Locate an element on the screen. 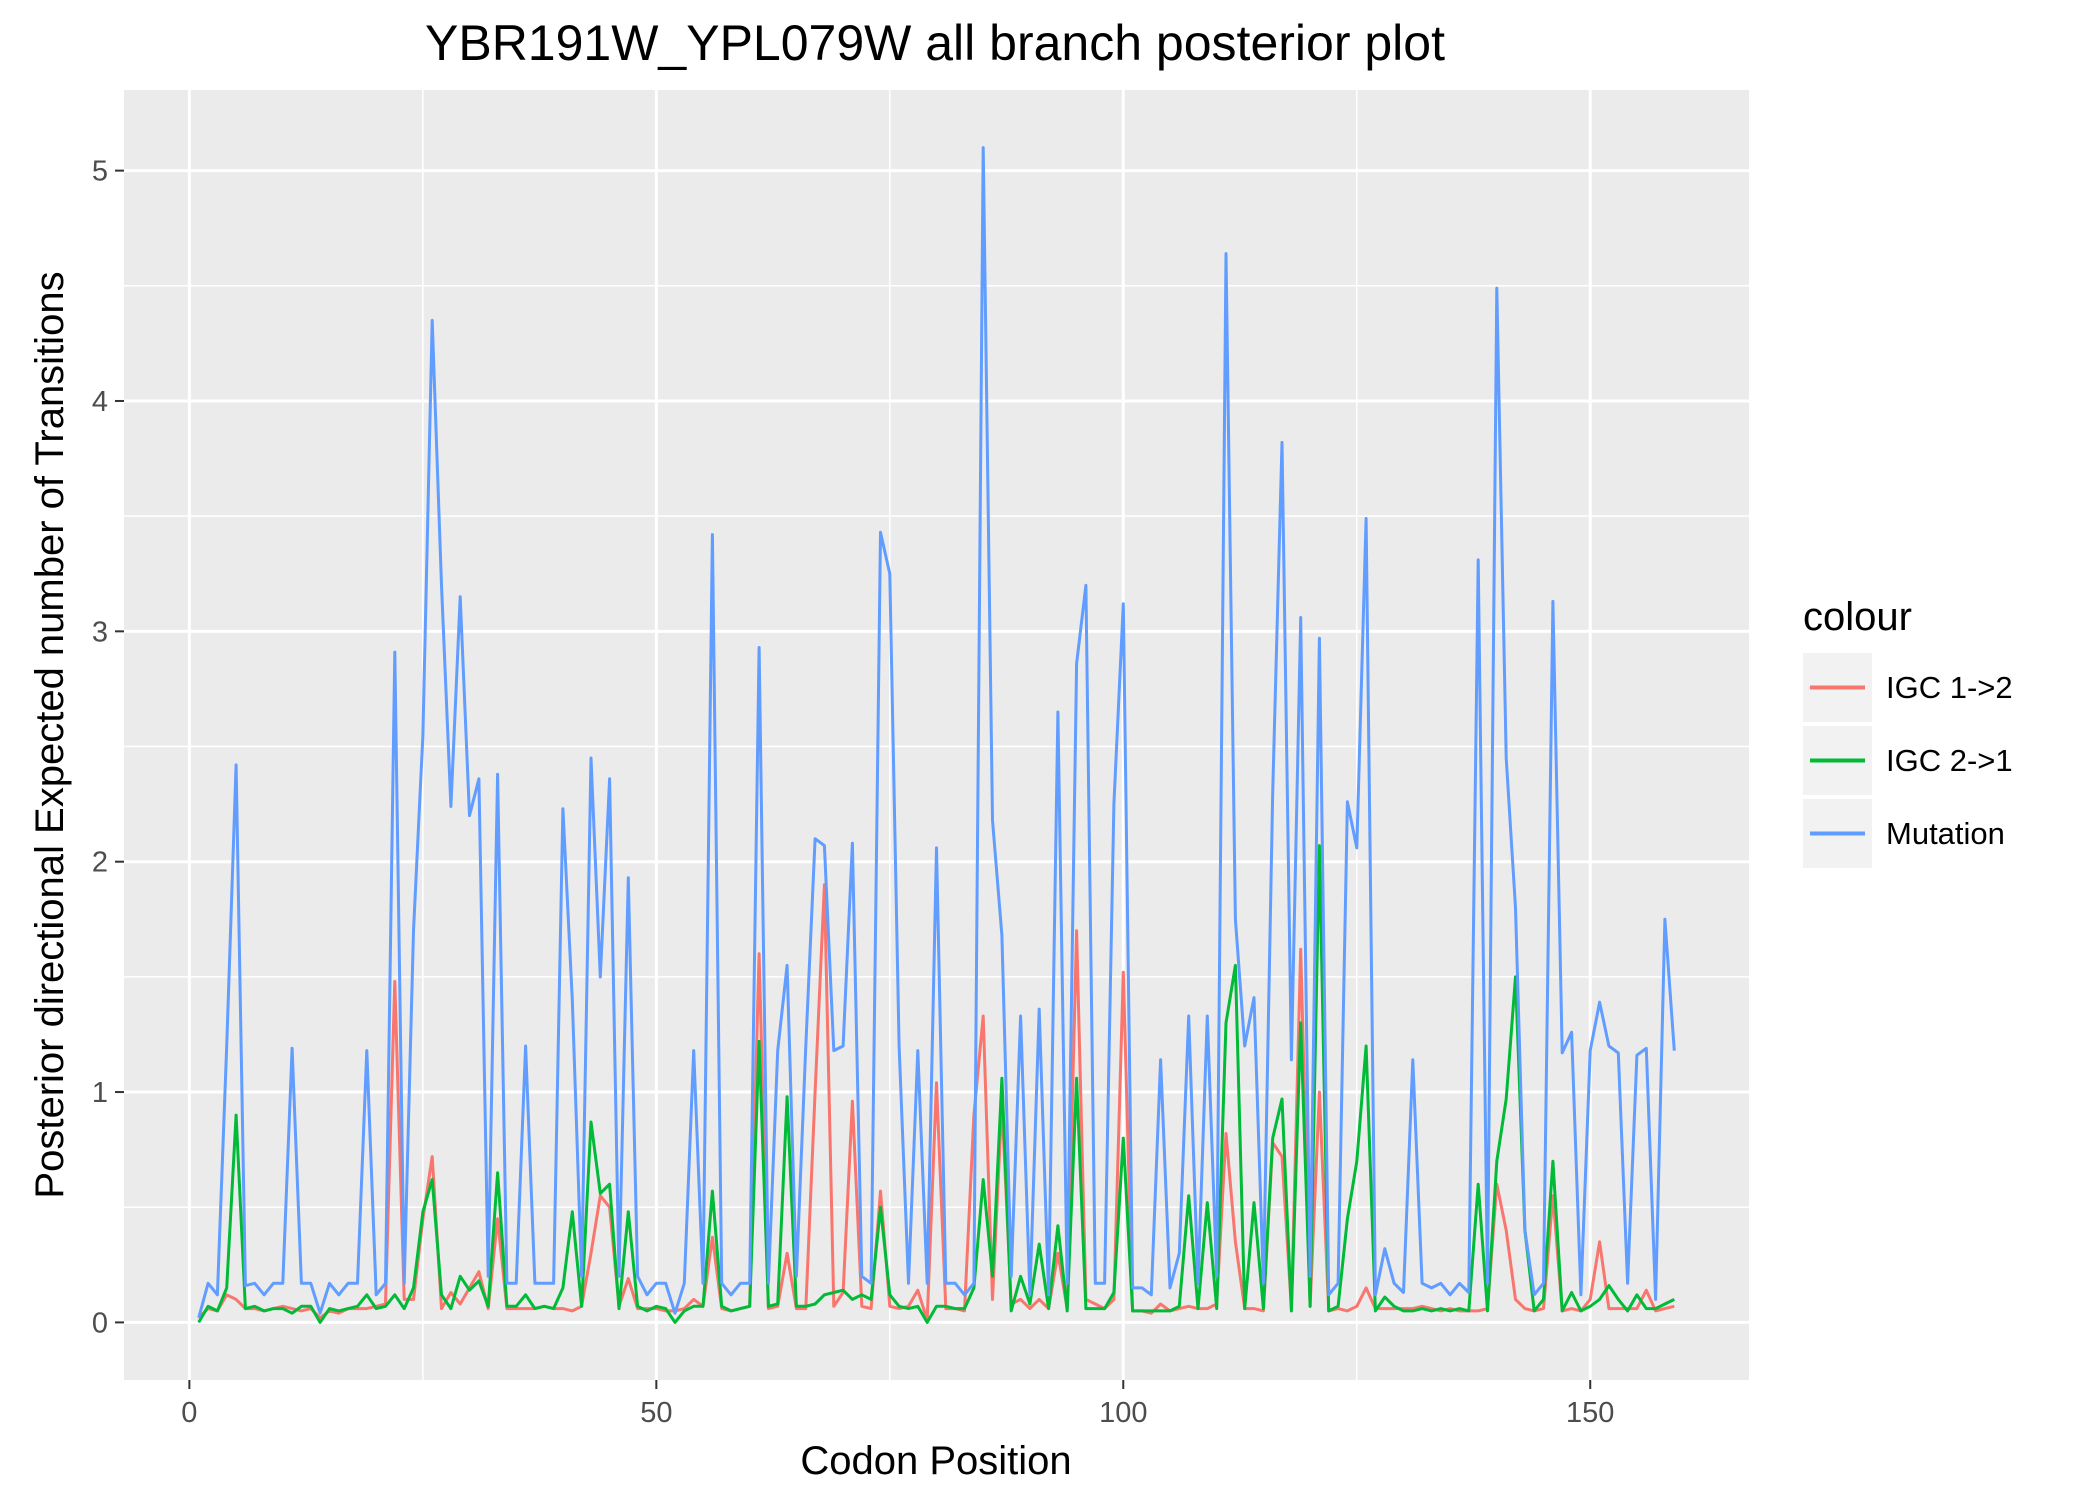 The width and height of the screenshot is (2099, 1499). legend-label: IGC 2->1 is located at coordinates (1949, 760).